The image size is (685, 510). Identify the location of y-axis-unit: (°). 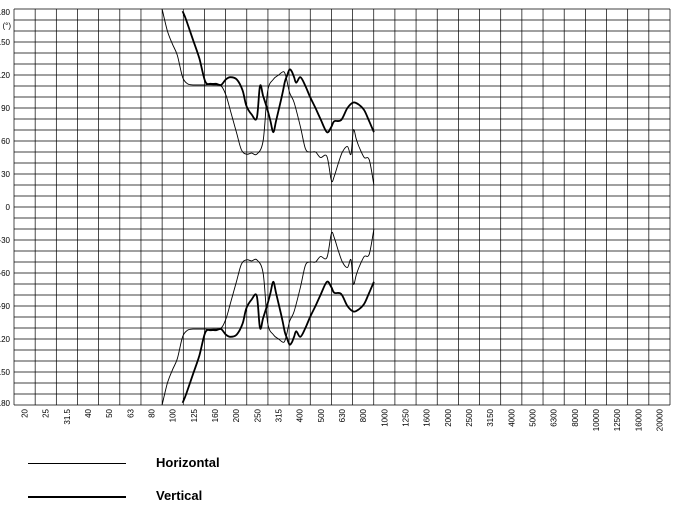
(6, 26).